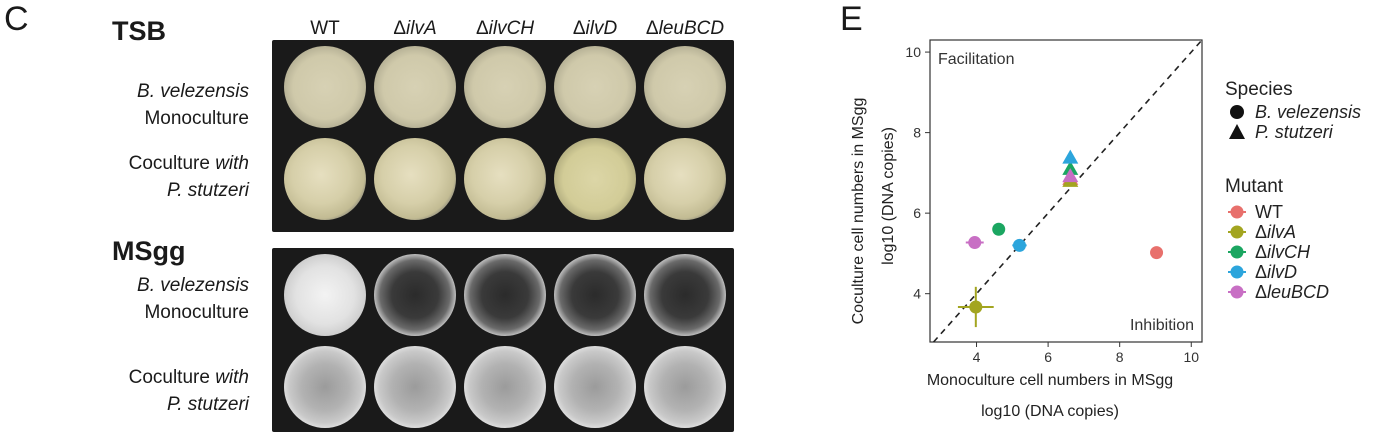 The height and width of the screenshot is (441, 1390). Describe the element at coordinates (685, 387) in the screenshot. I see `well-MSgg-r1-c4` at that location.